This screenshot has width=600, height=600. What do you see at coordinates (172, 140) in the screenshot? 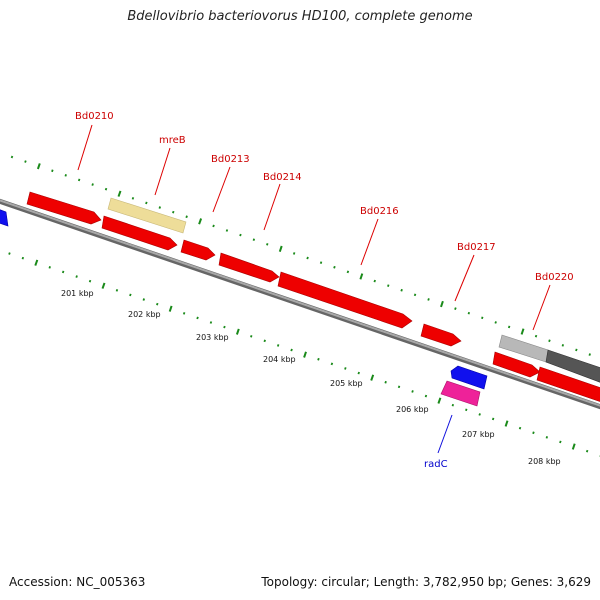
I see `gene-label-mreb: mreB` at bounding box center [172, 140].